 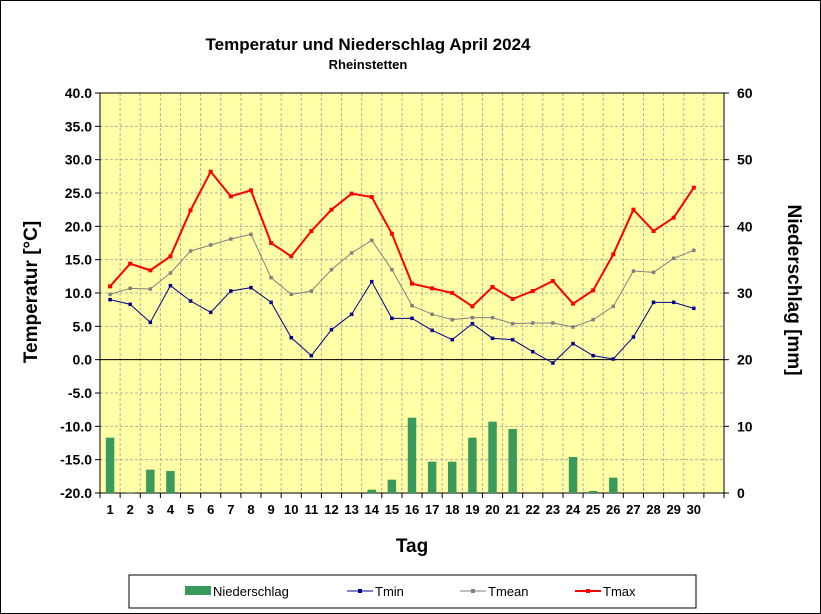 What do you see at coordinates (793, 289) in the screenshot?
I see `y2-axis-title: Niederschlag [mm]` at bounding box center [793, 289].